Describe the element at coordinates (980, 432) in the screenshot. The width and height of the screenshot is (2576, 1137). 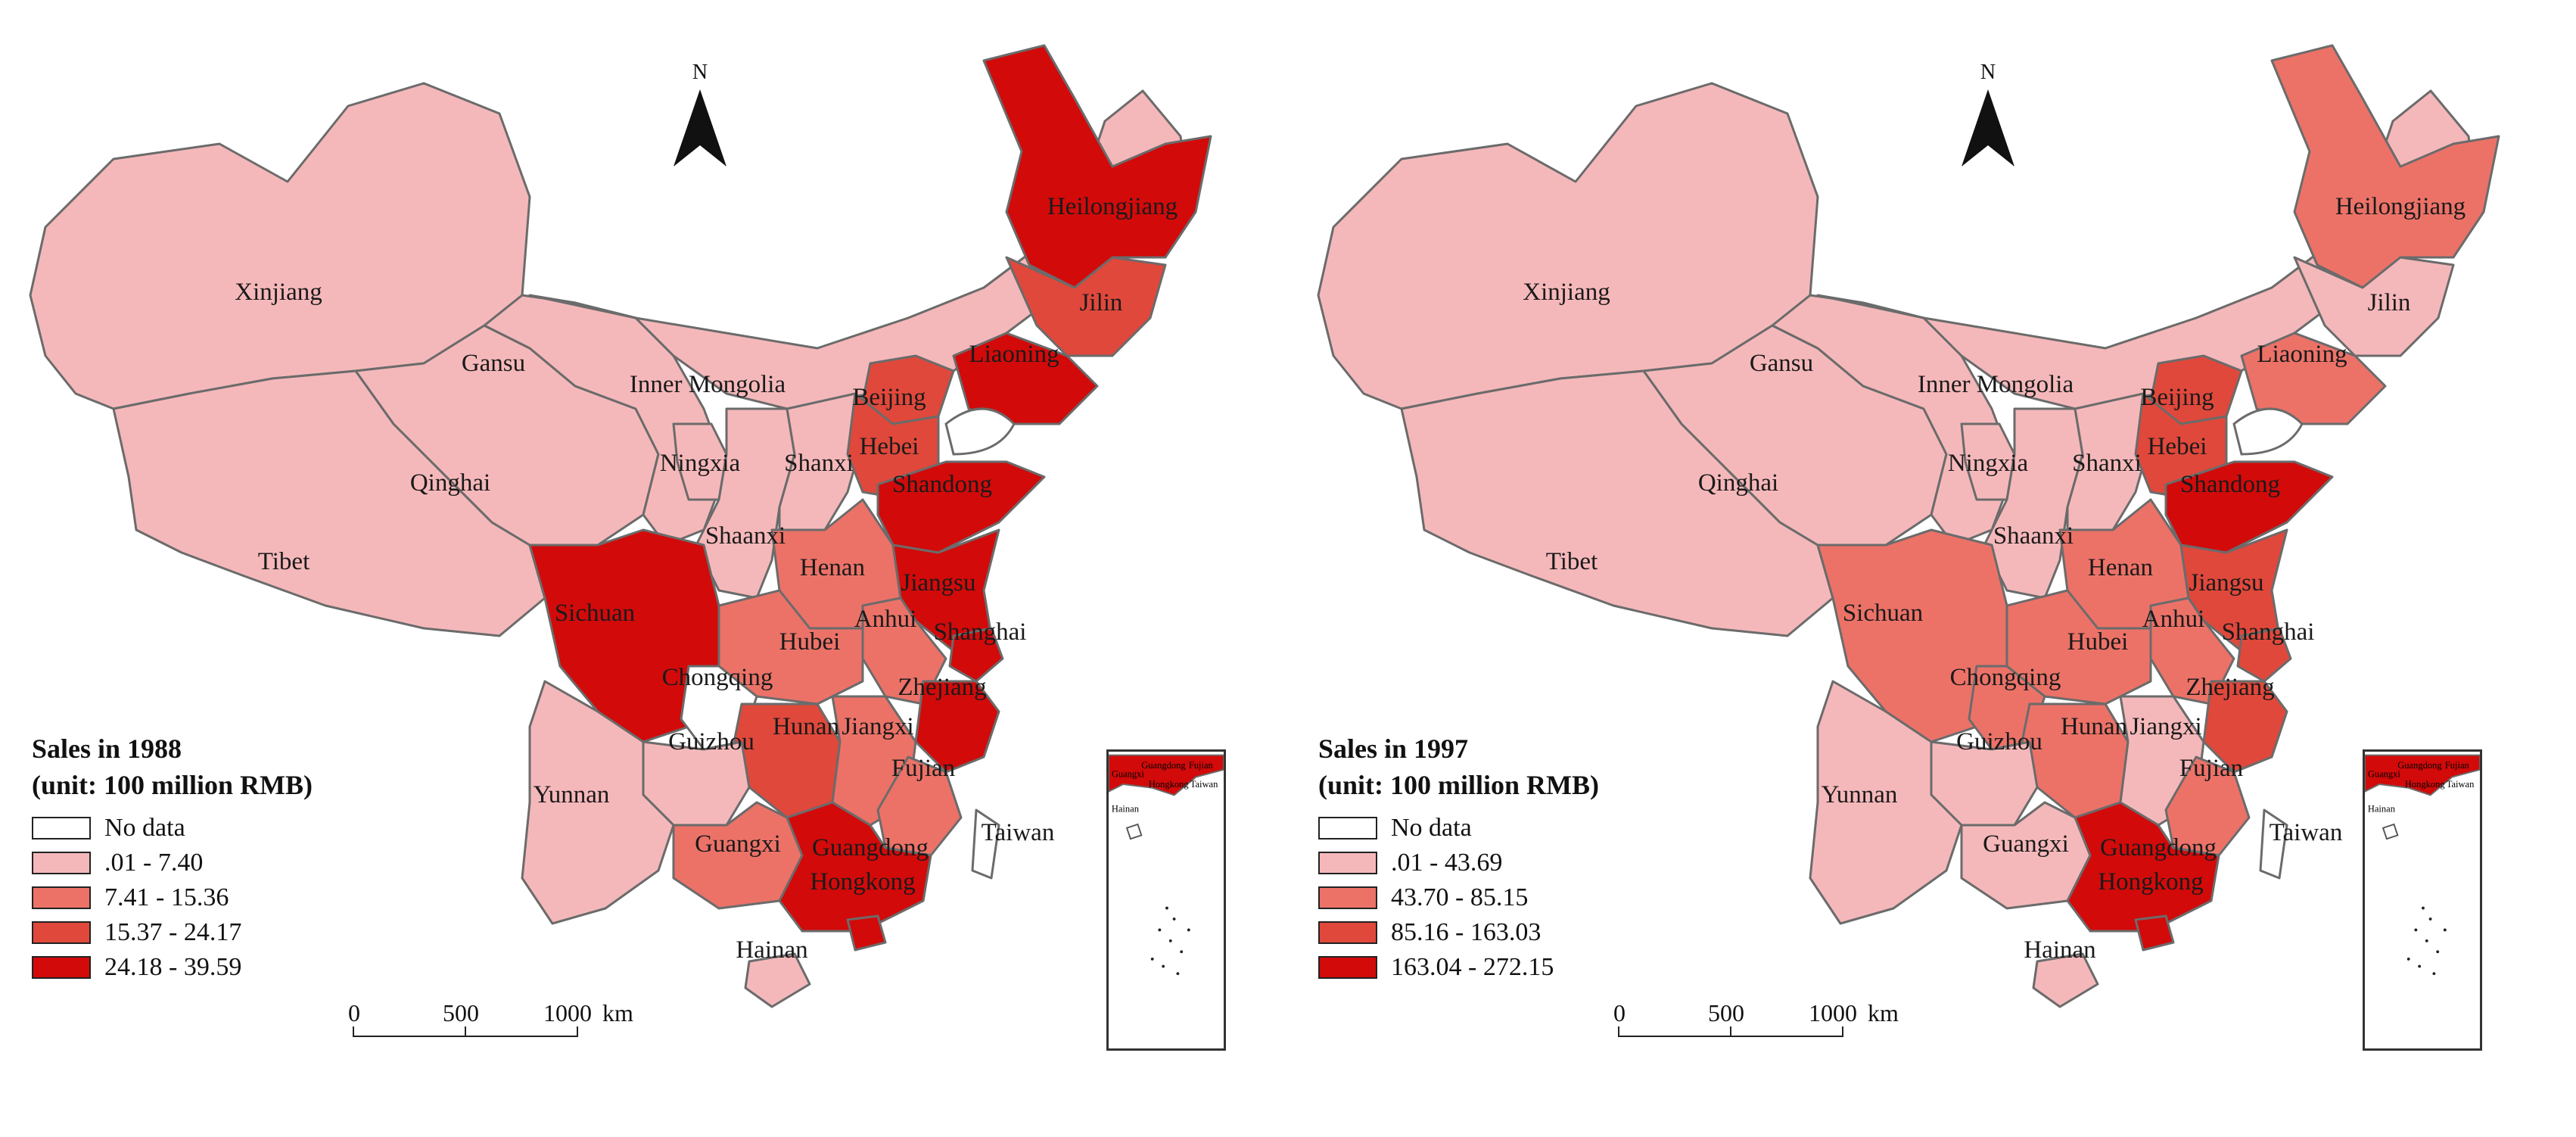
I see `bohai-sea` at that location.